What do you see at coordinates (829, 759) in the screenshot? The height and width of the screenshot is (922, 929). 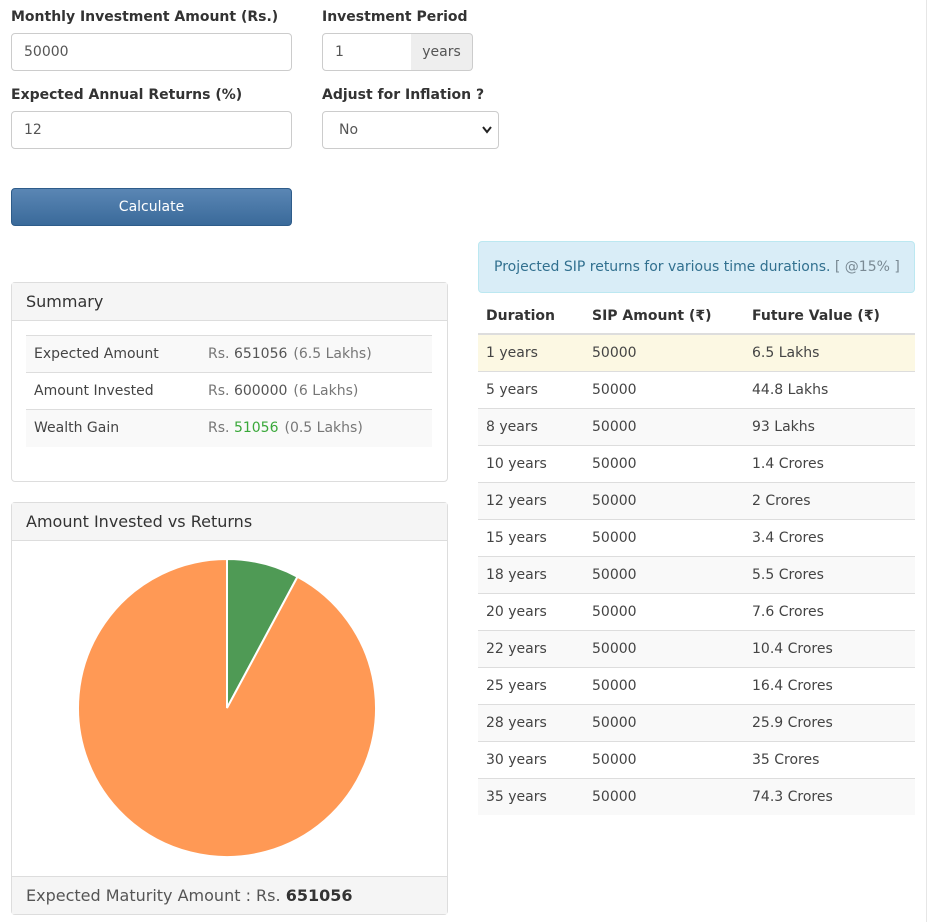 I see `future-value-cell: 35 Crores` at bounding box center [829, 759].